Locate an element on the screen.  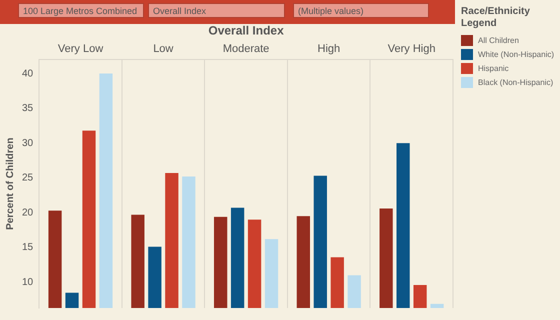
x-tick-label: Very Low is located at coordinates (81, 49).